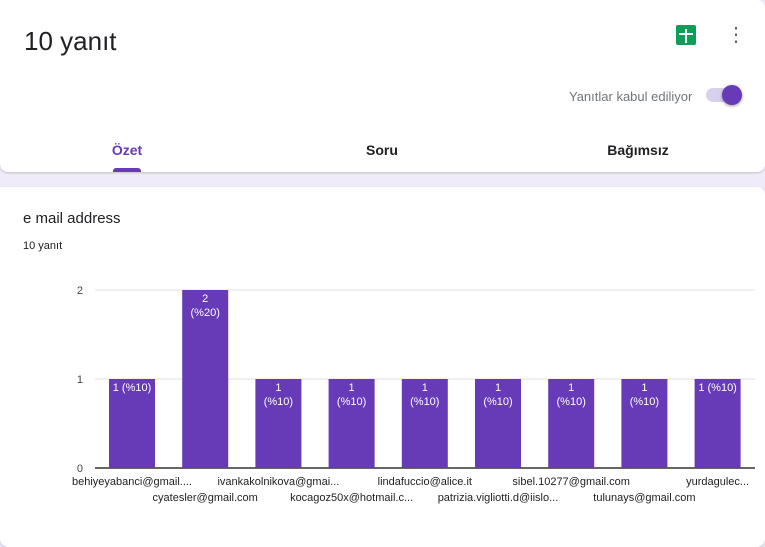  Describe the element at coordinates (732, 95) in the screenshot. I see `toggle-knob` at that location.